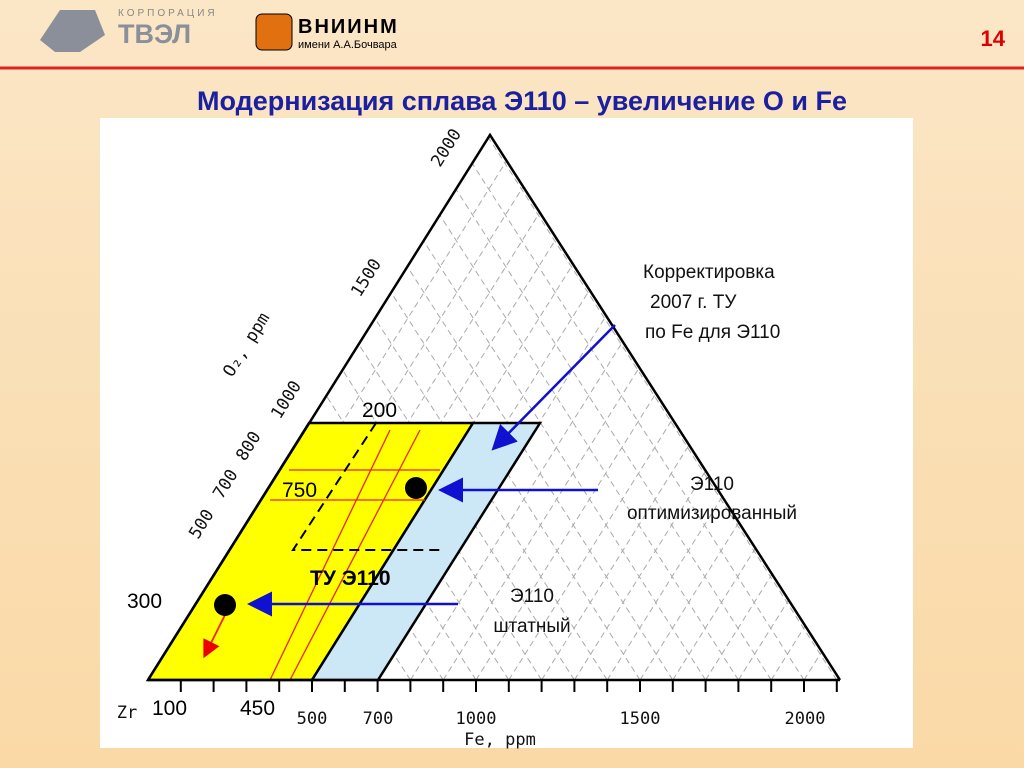 The height and width of the screenshot is (768, 1024). I want to click on annotation-line: 2007 г. ТУ, so click(693, 302).